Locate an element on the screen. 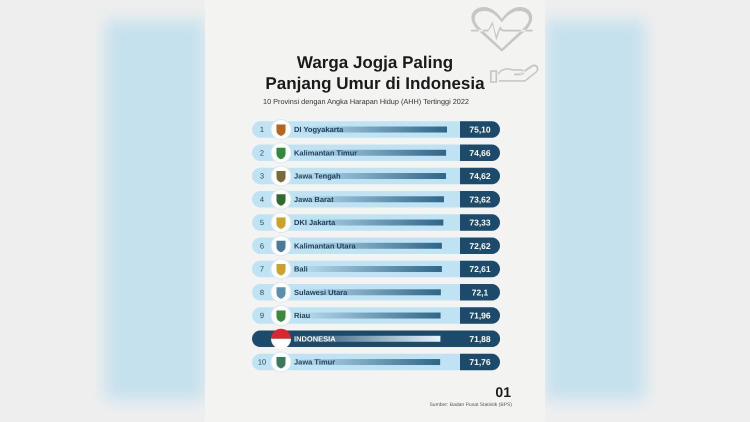 This screenshot has width=750, height=422. data-label: 73,33 is located at coordinates (480, 223).